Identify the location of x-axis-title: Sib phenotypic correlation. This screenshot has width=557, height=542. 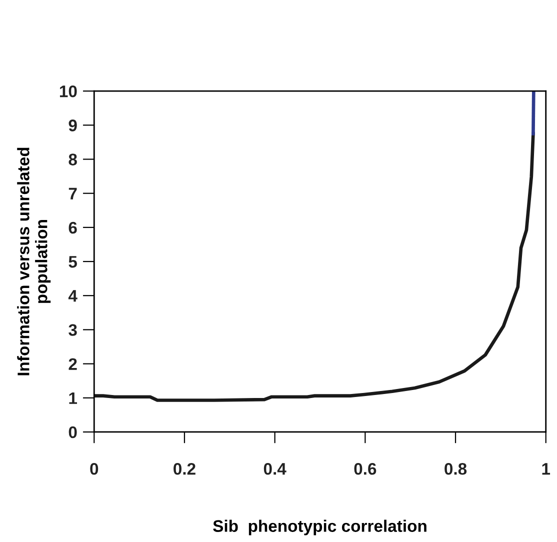
(319, 528).